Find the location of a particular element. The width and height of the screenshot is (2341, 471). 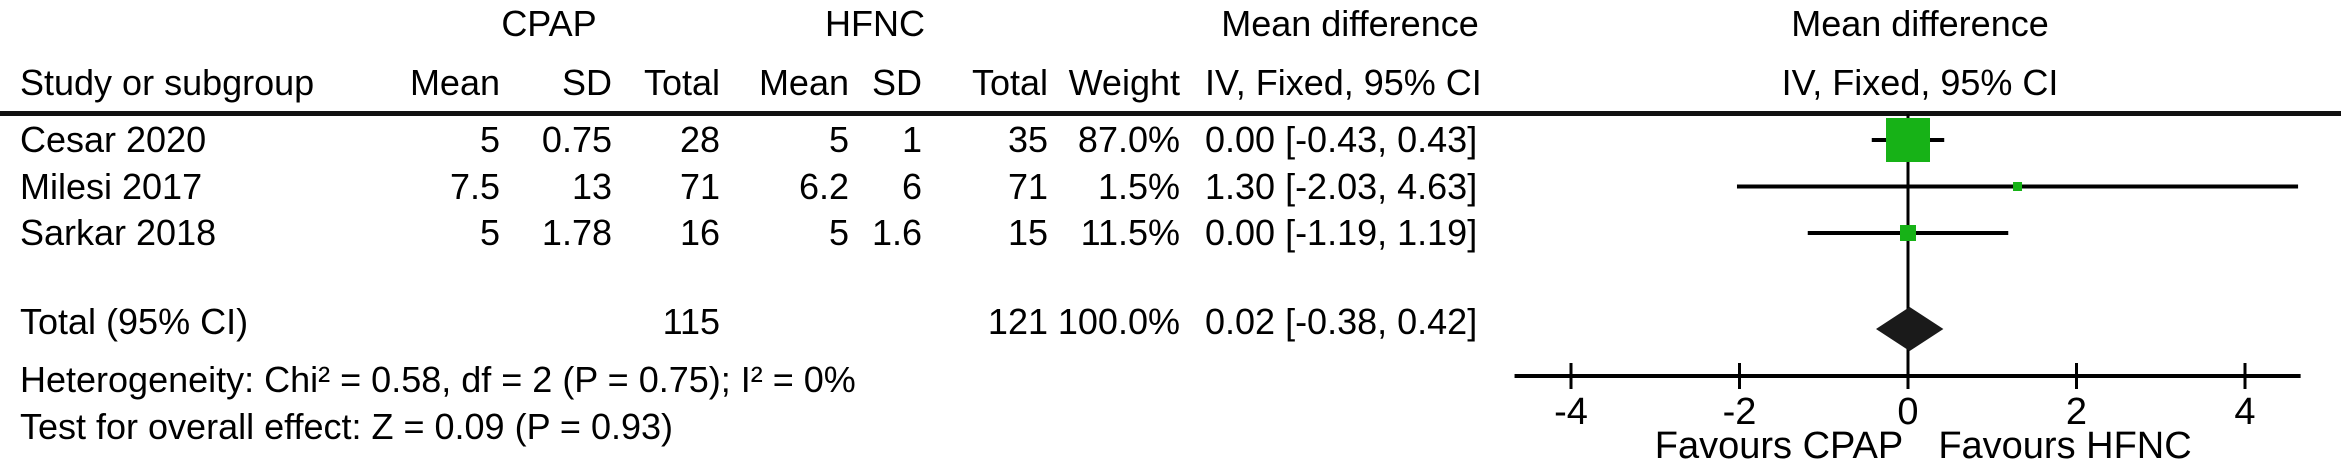

cpap-sd: 13 is located at coordinates (591, 186).